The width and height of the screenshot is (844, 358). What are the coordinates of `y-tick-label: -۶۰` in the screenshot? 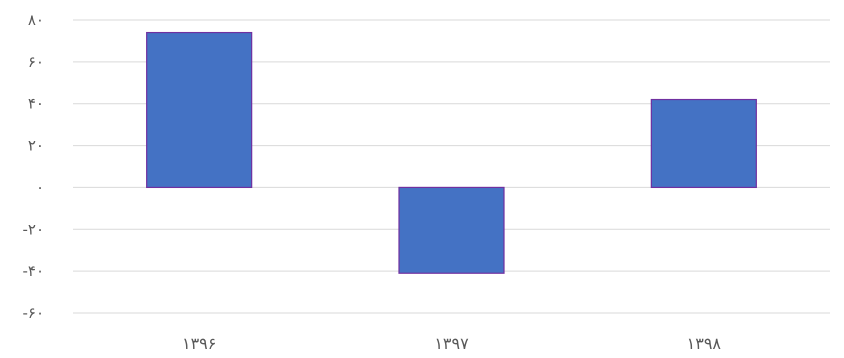 It's located at (33, 313).